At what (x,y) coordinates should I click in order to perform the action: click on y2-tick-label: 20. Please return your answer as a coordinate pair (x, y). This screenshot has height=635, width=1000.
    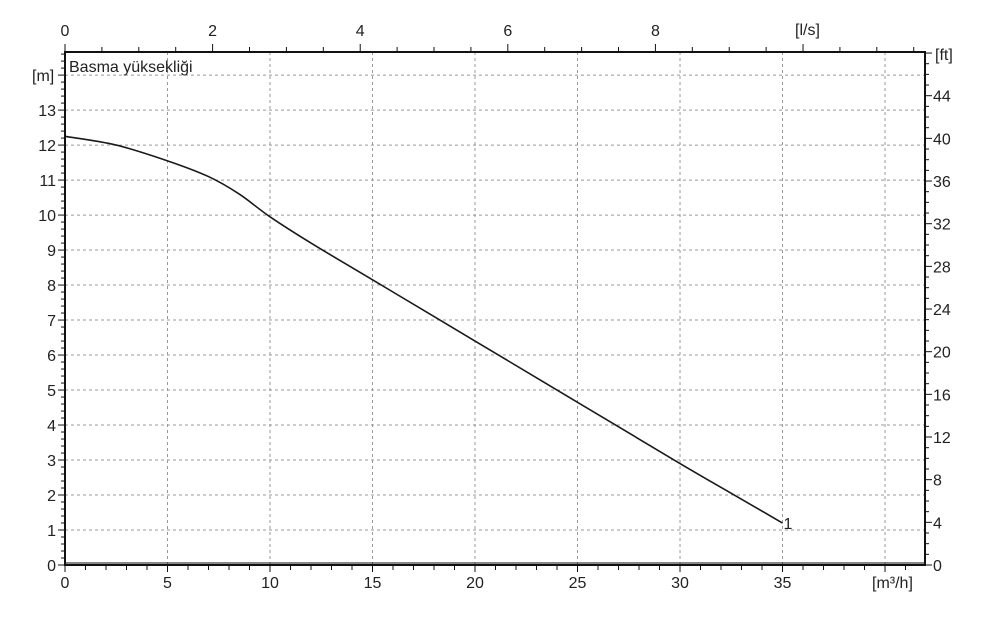
    Looking at the image, I should click on (942, 353).